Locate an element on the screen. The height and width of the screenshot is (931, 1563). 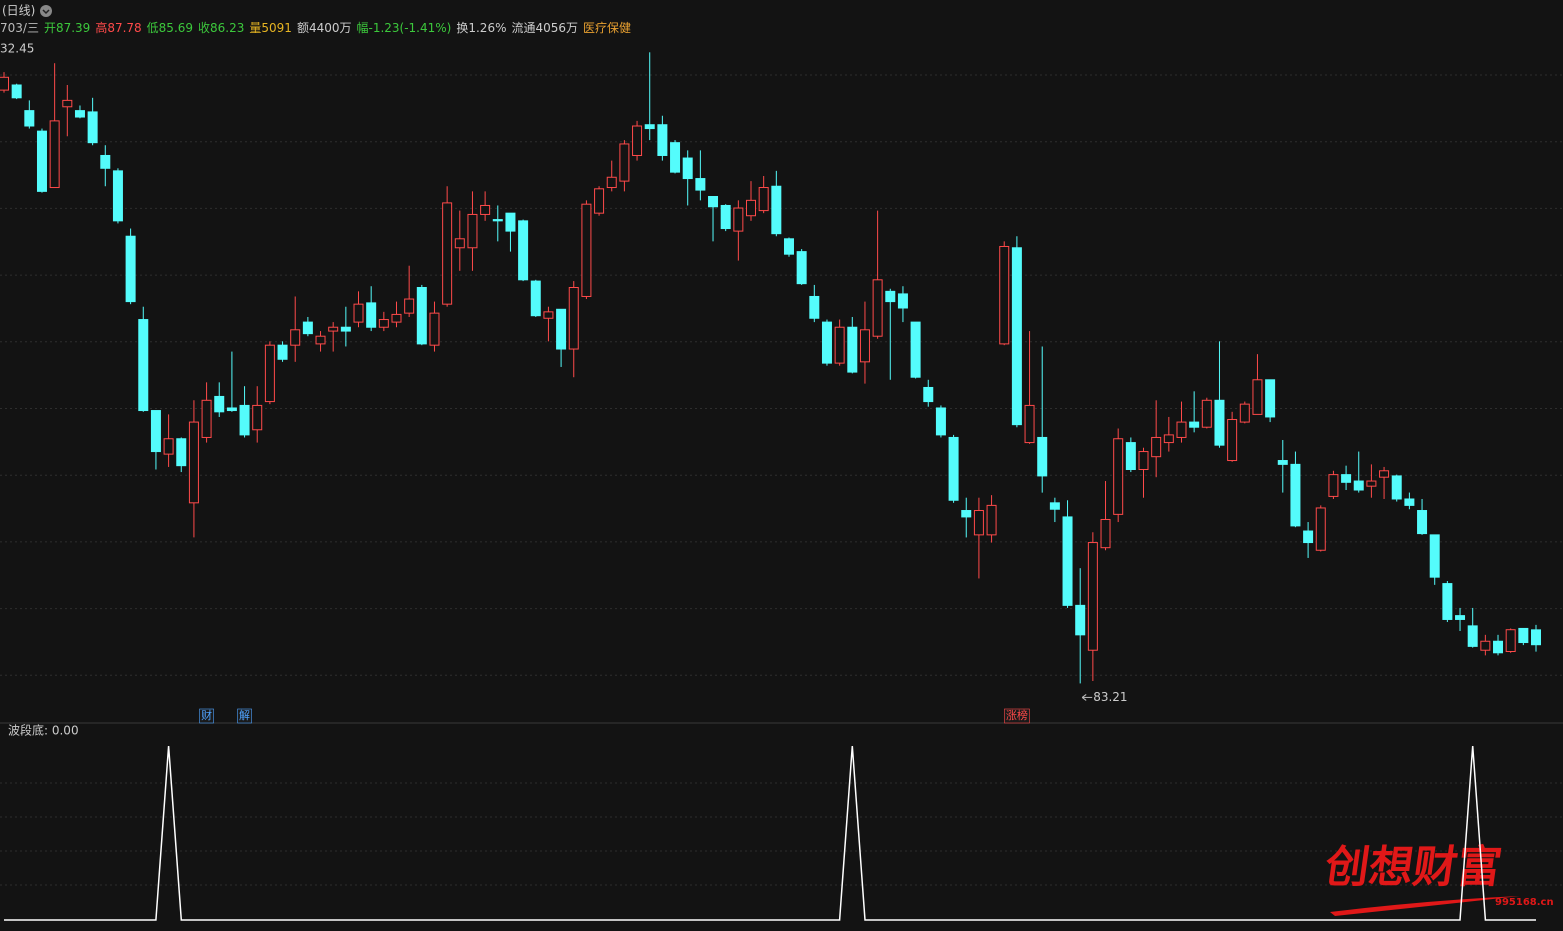
period-dropdown is located at coordinates (46, 11).